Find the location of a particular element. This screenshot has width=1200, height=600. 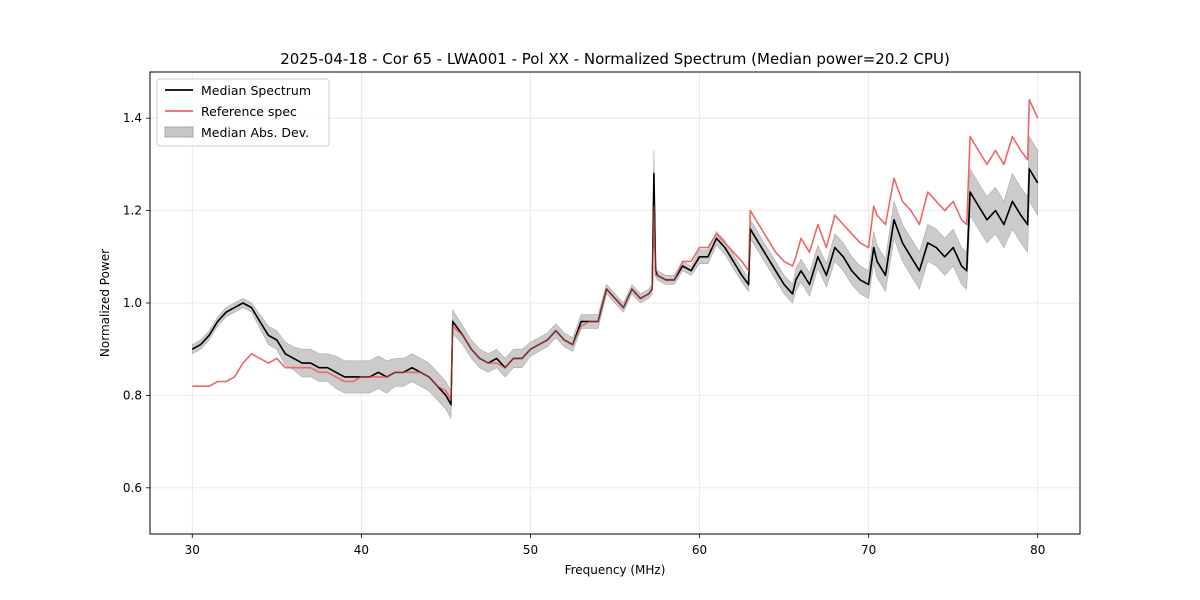

x-tick-label: 60 is located at coordinates (699, 550).